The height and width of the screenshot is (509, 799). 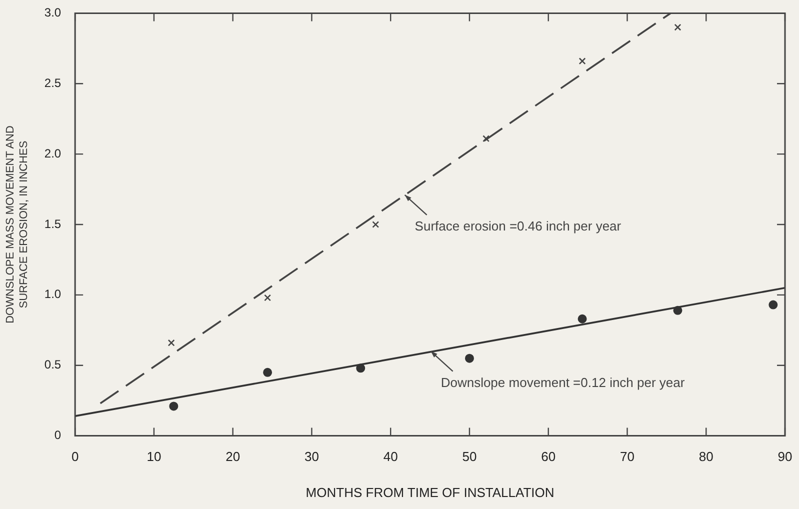 What do you see at coordinates (706, 456) in the screenshot?
I see `x-tick-label: 80` at bounding box center [706, 456].